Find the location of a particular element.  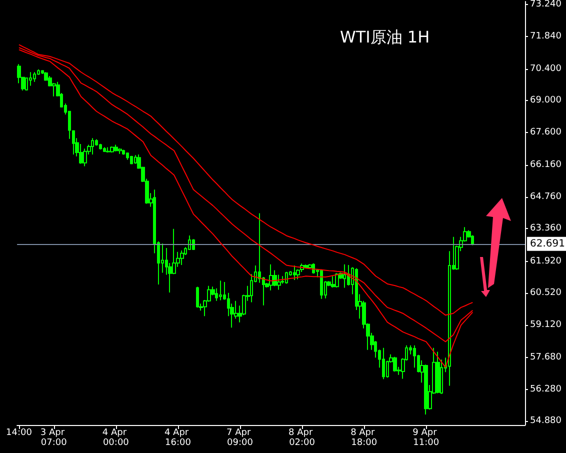

text: WTI原油 1H is located at coordinates (385, 37).